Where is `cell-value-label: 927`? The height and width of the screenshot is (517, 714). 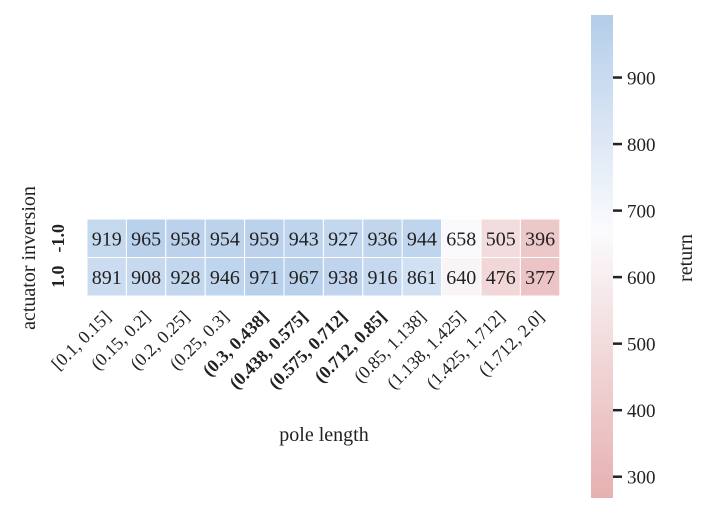 cell-value-label: 927 is located at coordinates (343, 239).